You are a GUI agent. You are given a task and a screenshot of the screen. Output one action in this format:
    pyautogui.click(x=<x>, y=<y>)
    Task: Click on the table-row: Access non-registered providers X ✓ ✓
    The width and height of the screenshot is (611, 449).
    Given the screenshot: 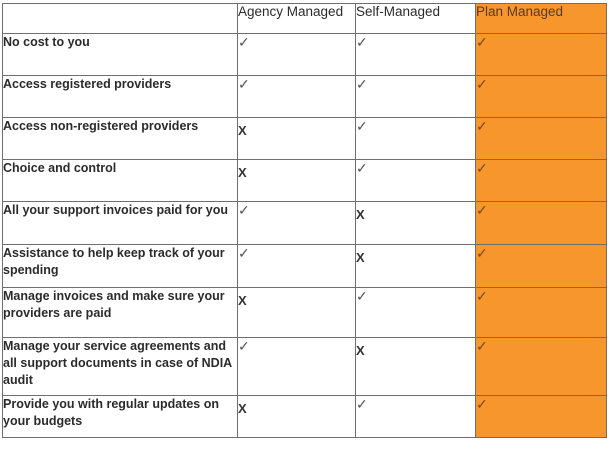 What is the action you would take?
    pyautogui.click(x=304, y=138)
    